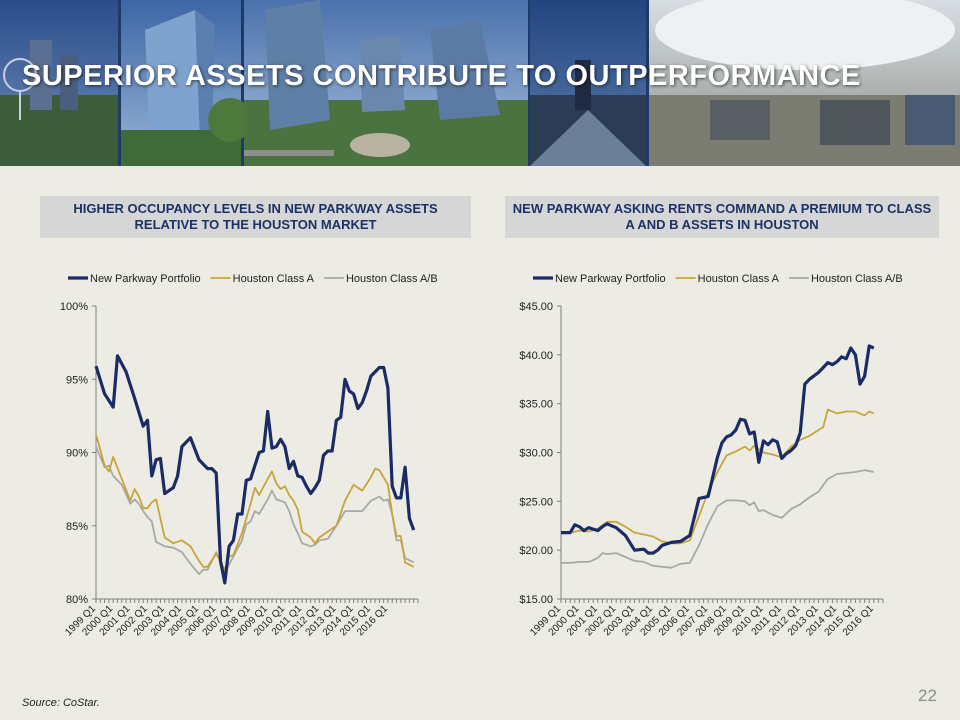 This screenshot has height=720, width=960. I want to click on y-tick-label: 90%, so click(77, 454).